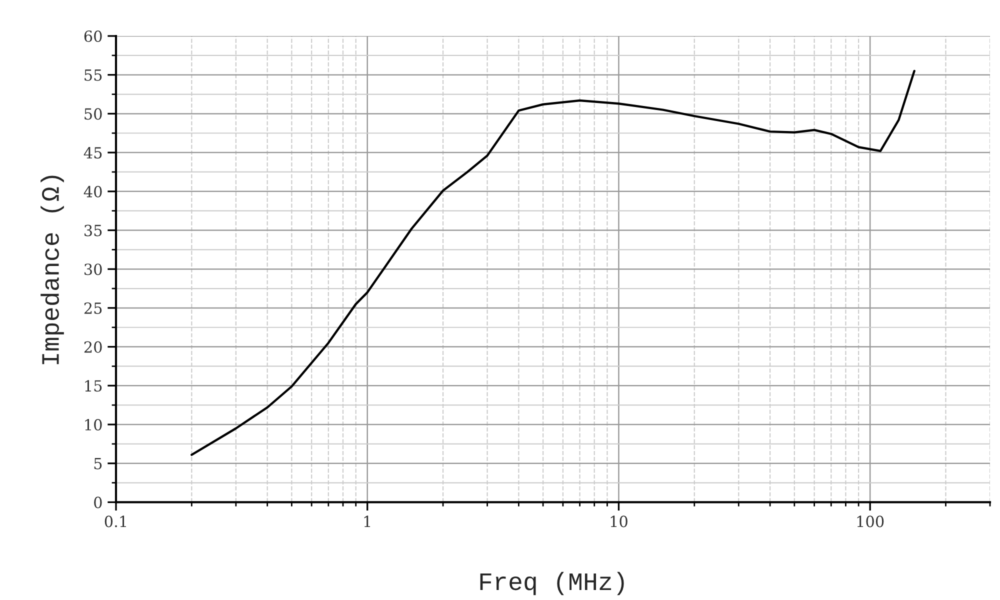  Describe the element at coordinates (93, 75) in the screenshot. I see `y-tick-label: 55` at that location.